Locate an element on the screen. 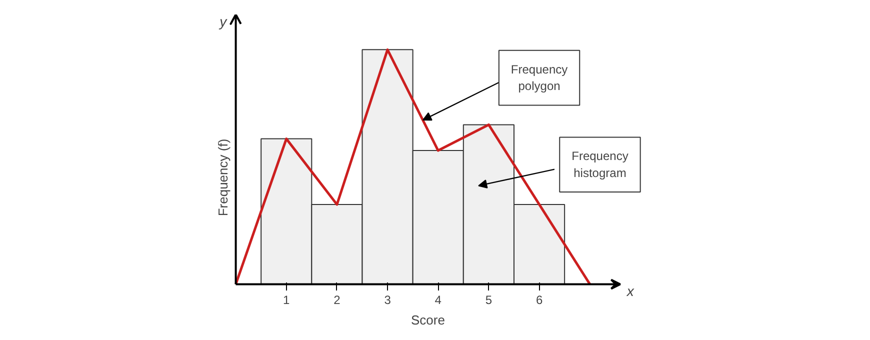 The width and height of the screenshot is (870, 340). x-tick-label: 4 is located at coordinates (438, 300).